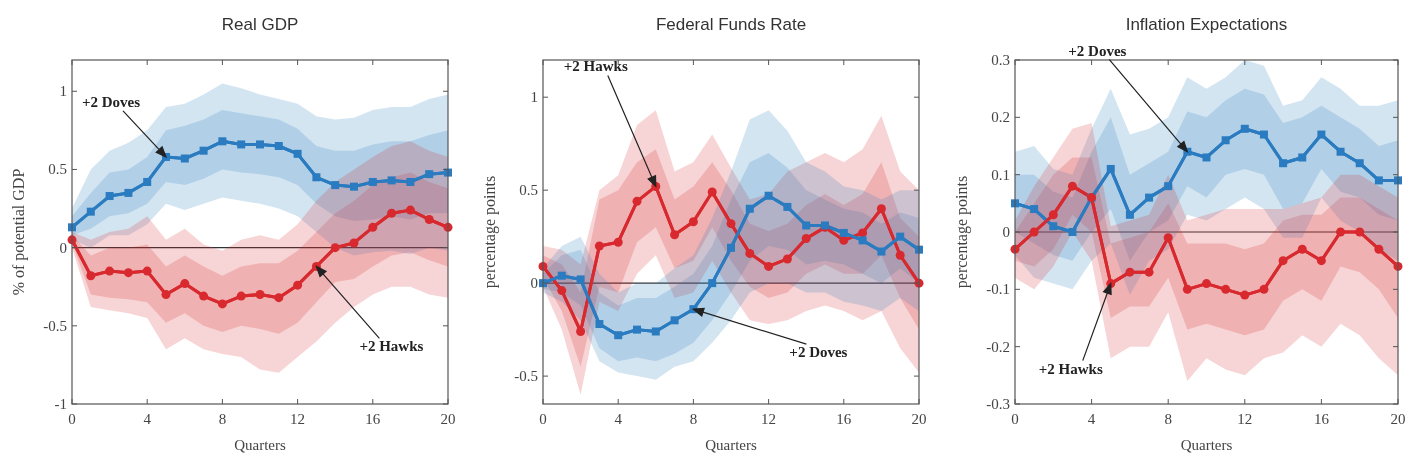 The width and height of the screenshot is (1411, 463). What do you see at coordinates (1000, 60) in the screenshot?
I see `y-tick-label: 0.3` at bounding box center [1000, 60].